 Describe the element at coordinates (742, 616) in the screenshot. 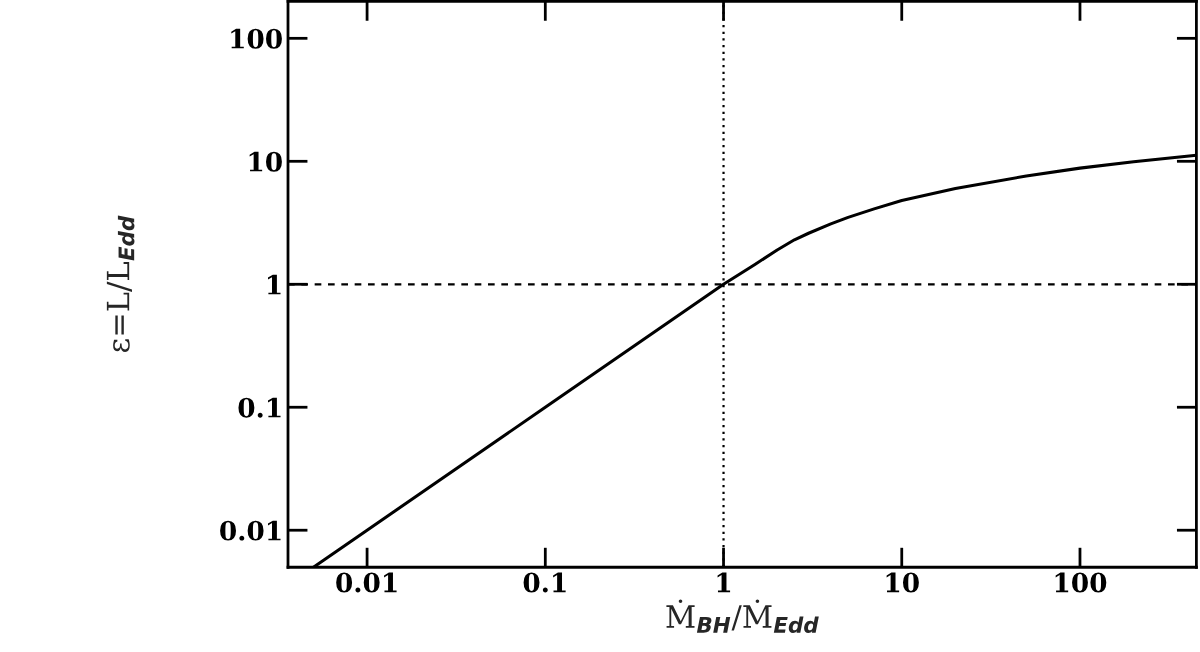

I see `x-axis-title: Ṁ$_{BH}$/Ṁ$_{Edd}$` at that location.